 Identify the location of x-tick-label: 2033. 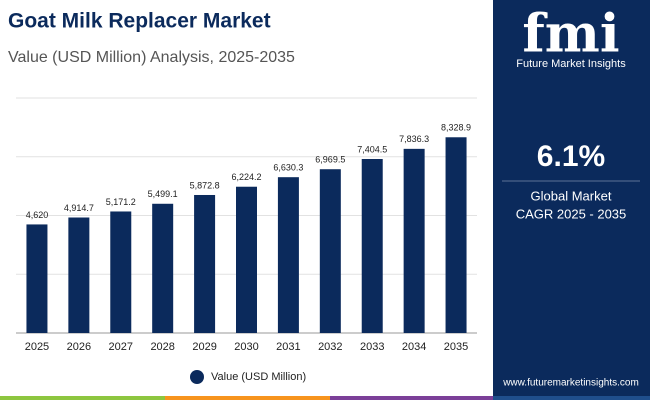
(372, 347).